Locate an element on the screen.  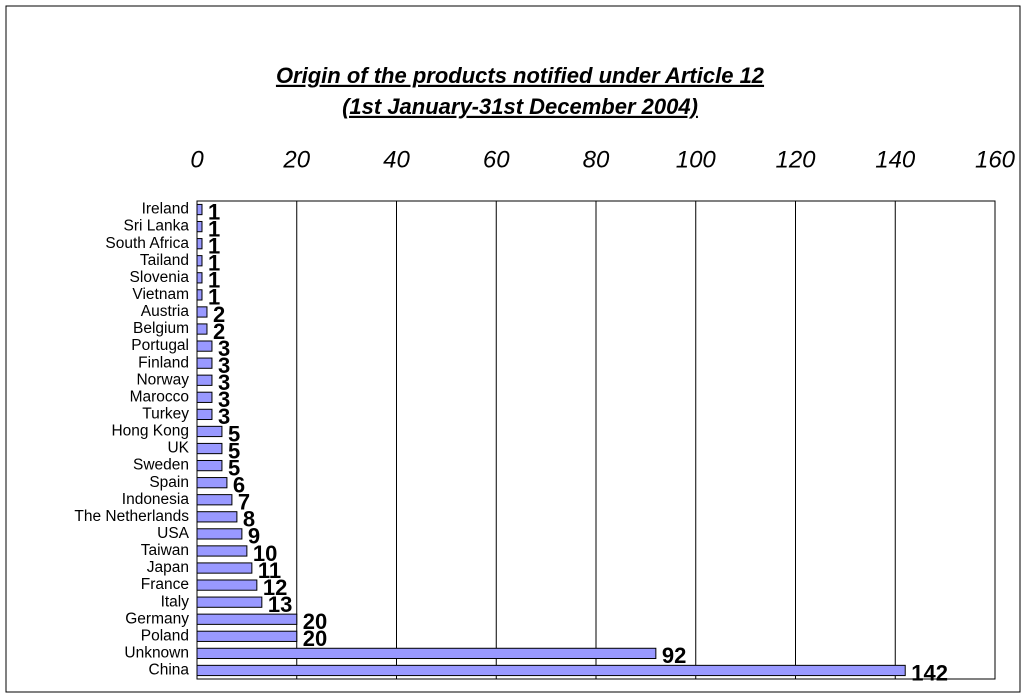
y-tick-label: UK is located at coordinates (178, 448).